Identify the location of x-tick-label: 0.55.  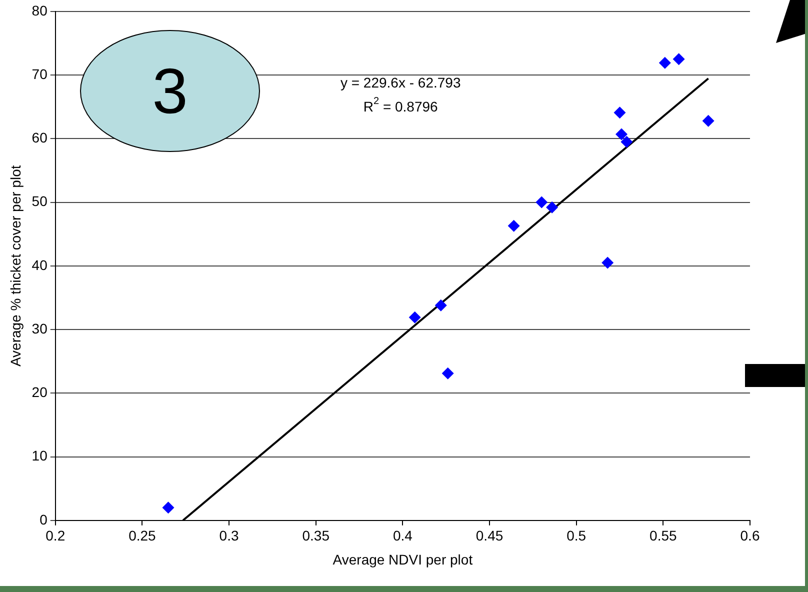
(664, 536).